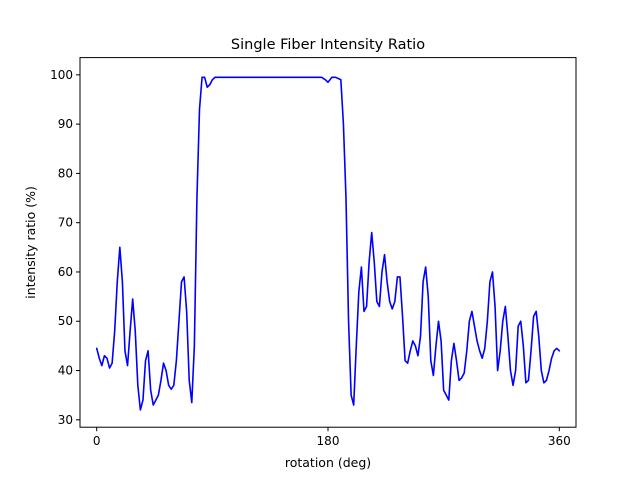  Describe the element at coordinates (65, 371) in the screenshot. I see `y-tick-label: 40` at that location.